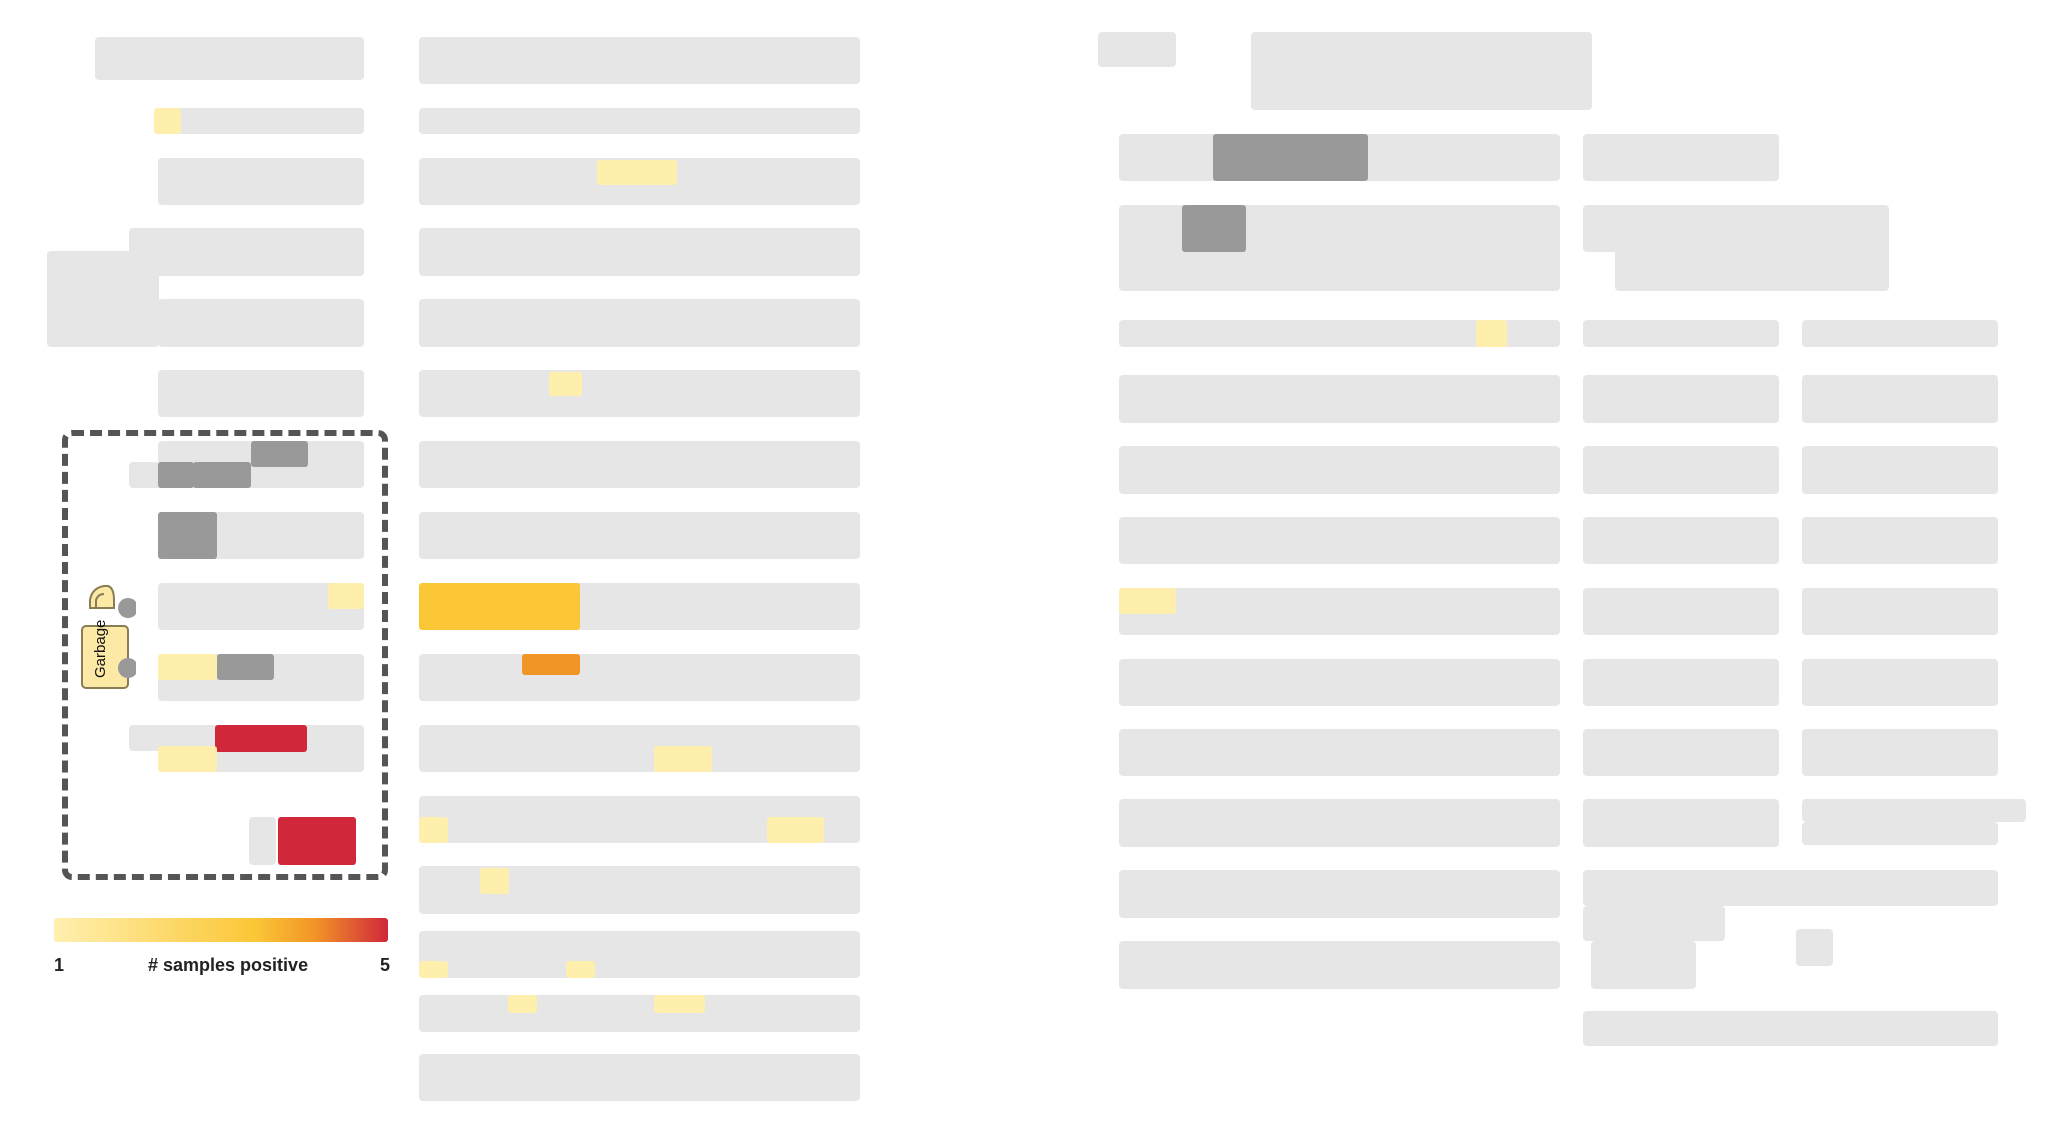 The width and height of the screenshot is (2048, 1130). Describe the element at coordinates (221, 930) in the screenshot. I see `color-scale-bar` at that location.